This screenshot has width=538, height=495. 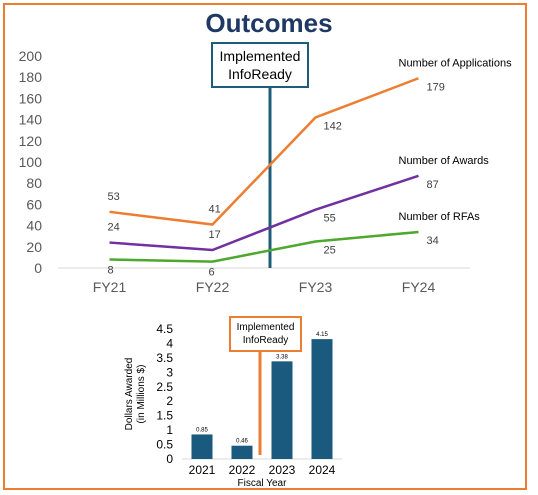 What do you see at coordinates (212, 273) in the screenshot?
I see `data-label: 6` at bounding box center [212, 273].